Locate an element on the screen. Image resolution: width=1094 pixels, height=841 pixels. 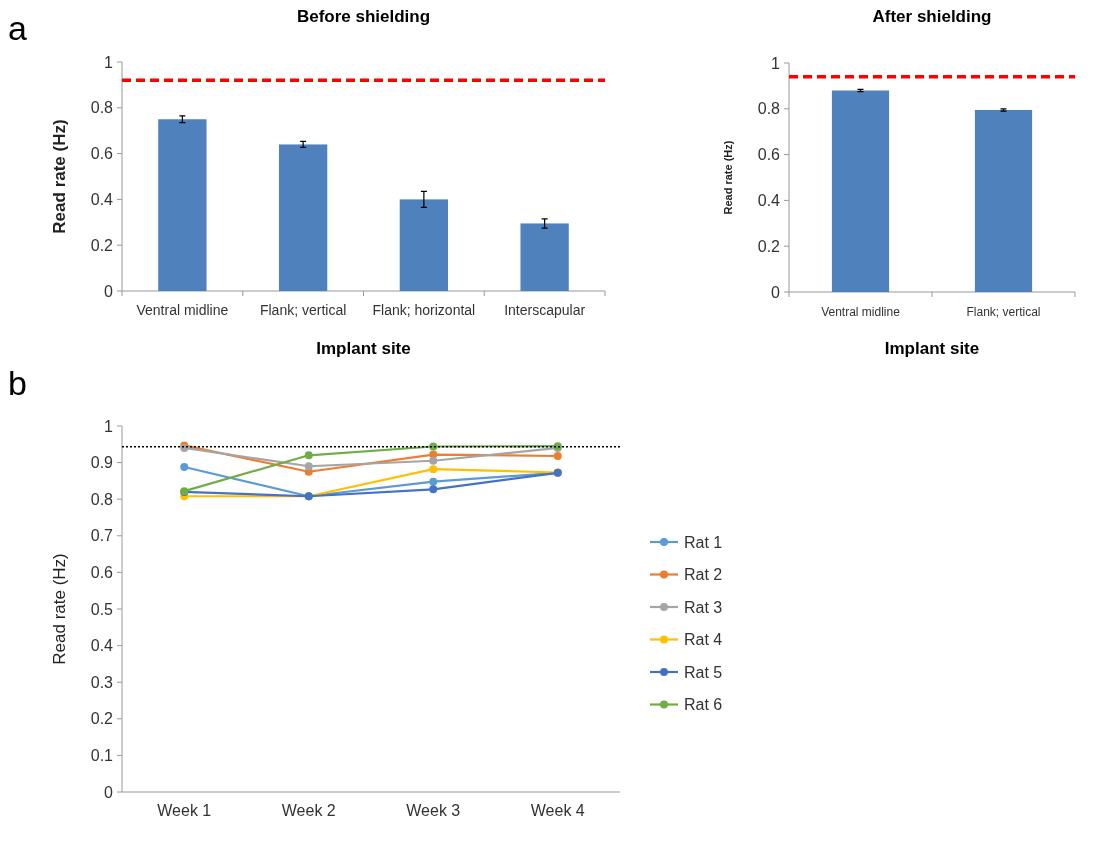
chart-title: Before shielding is located at coordinates (363, 16).